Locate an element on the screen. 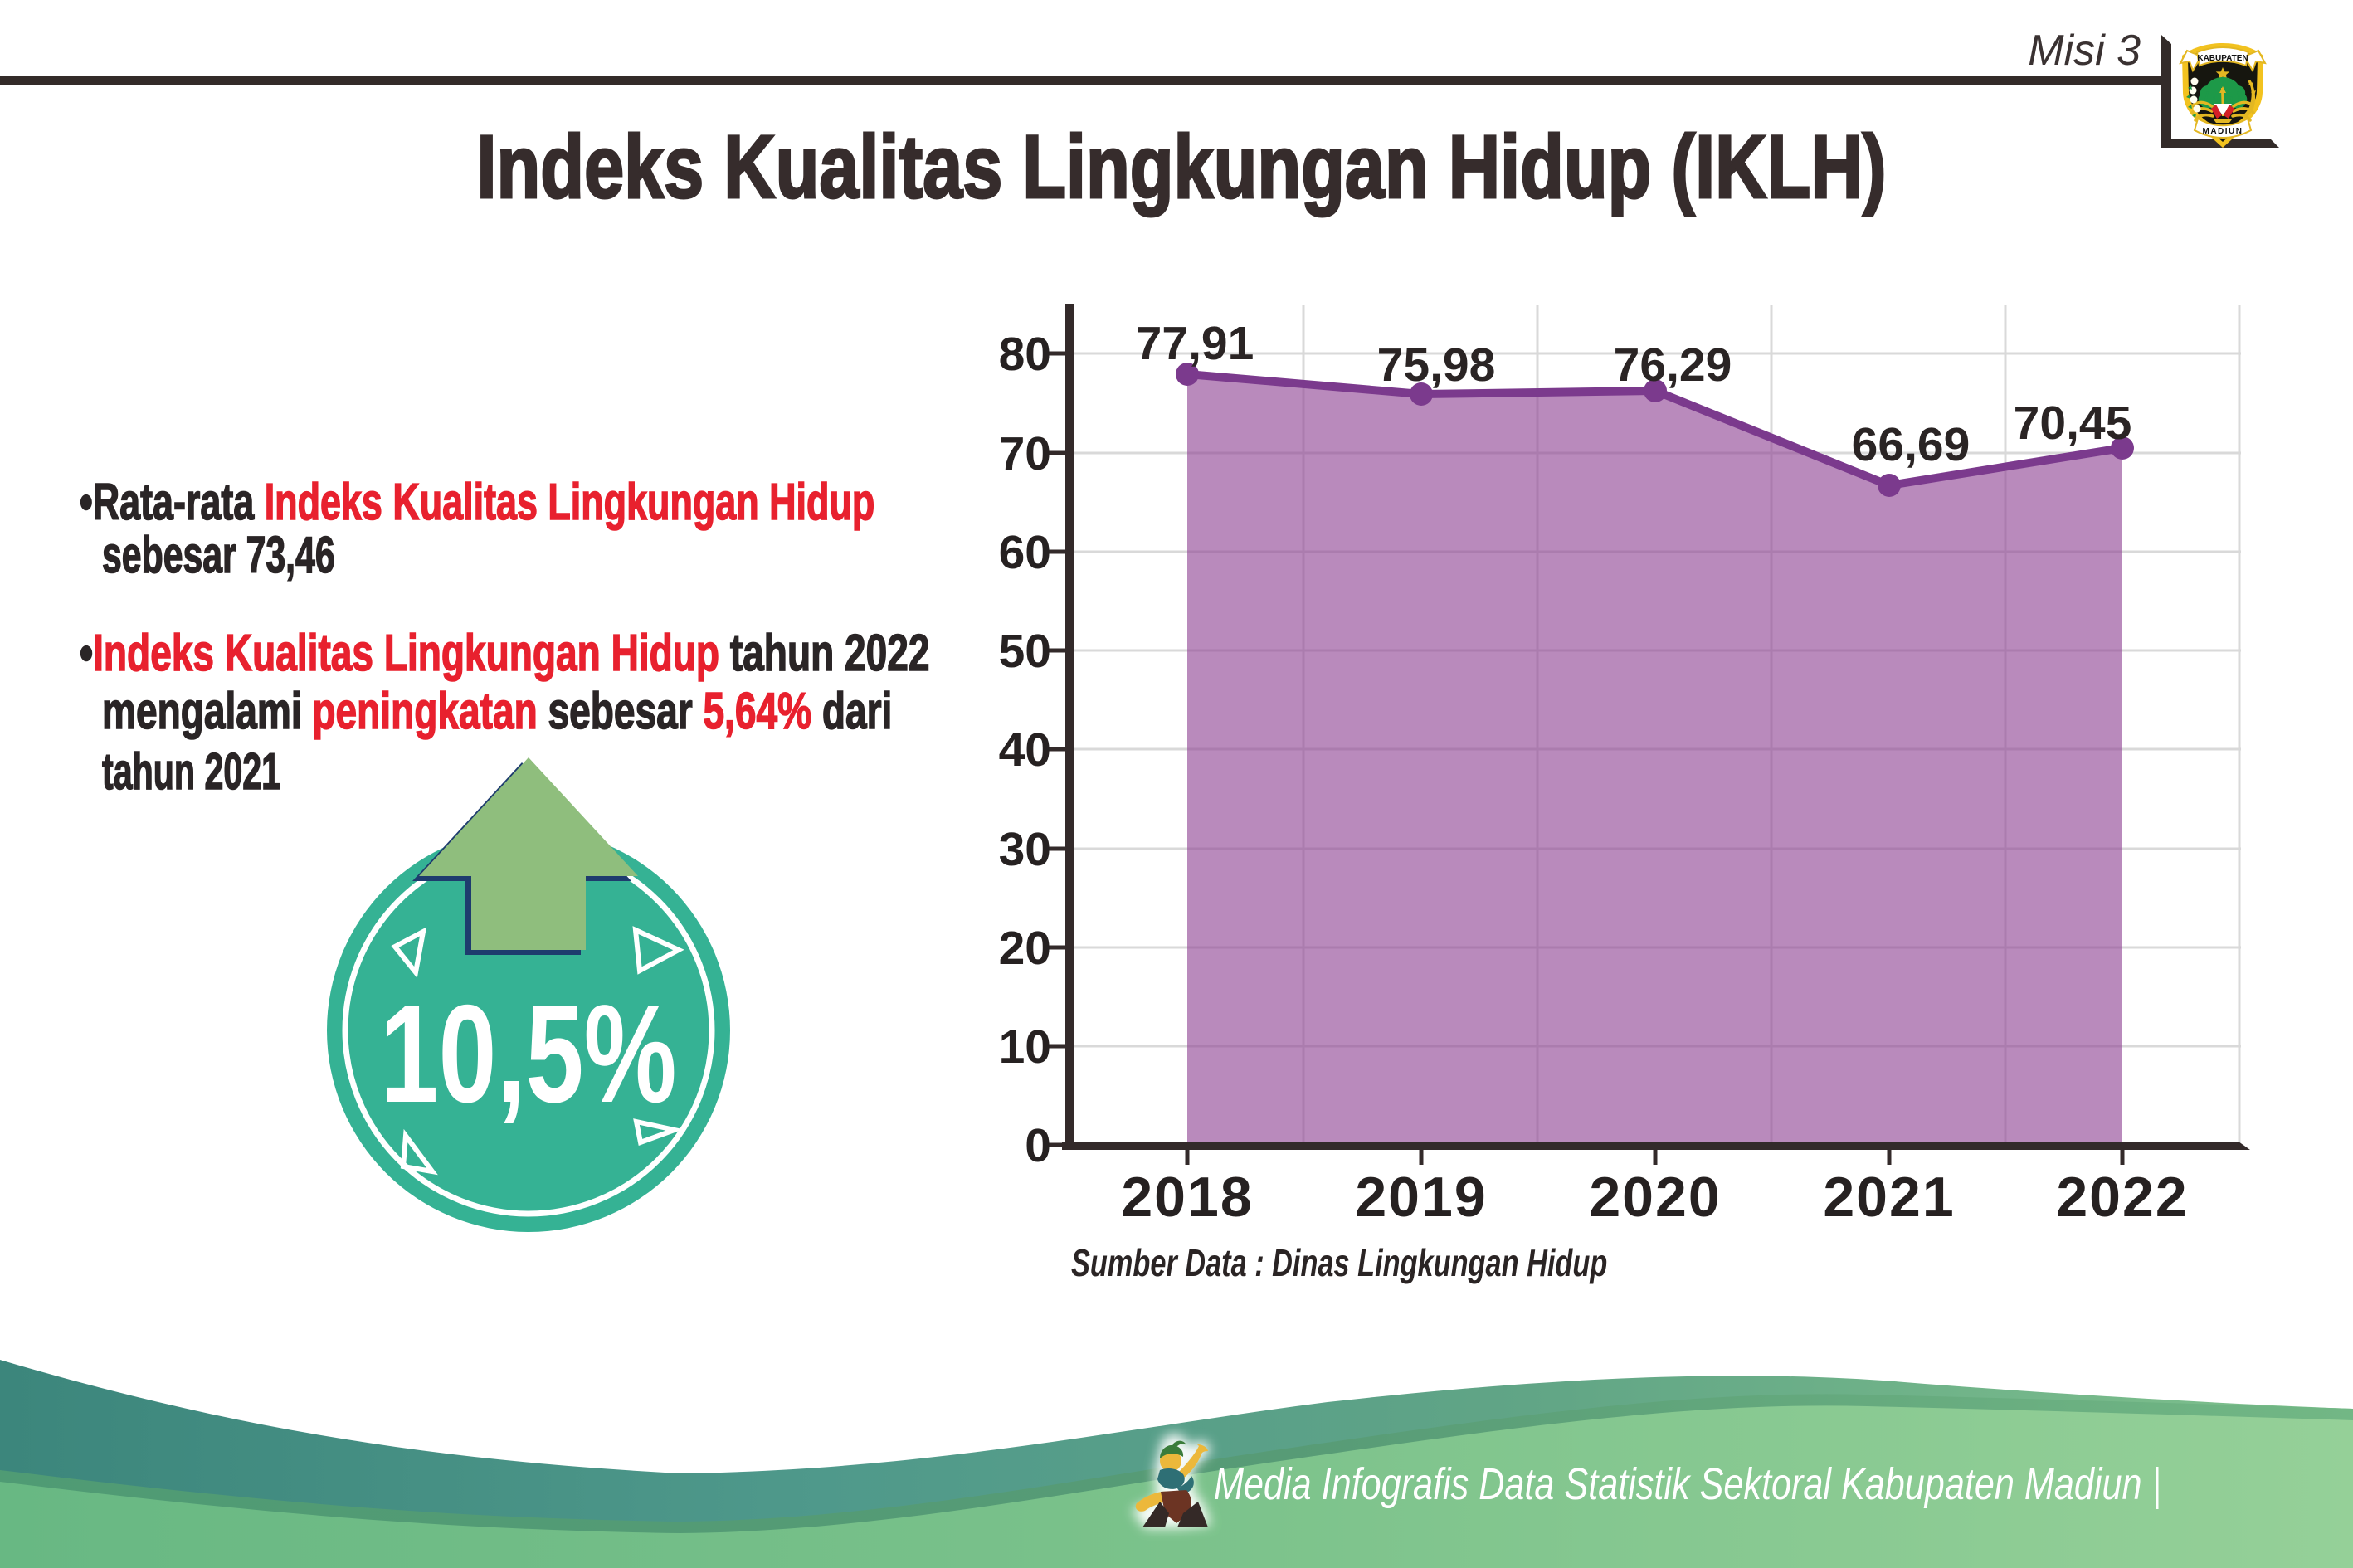  svg-text: 80 is located at coordinates (1025, 354).